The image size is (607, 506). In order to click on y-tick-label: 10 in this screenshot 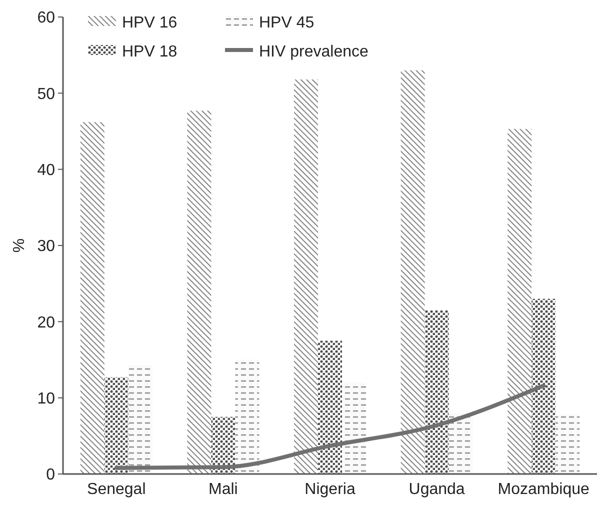, I will do `click(46, 399)`.